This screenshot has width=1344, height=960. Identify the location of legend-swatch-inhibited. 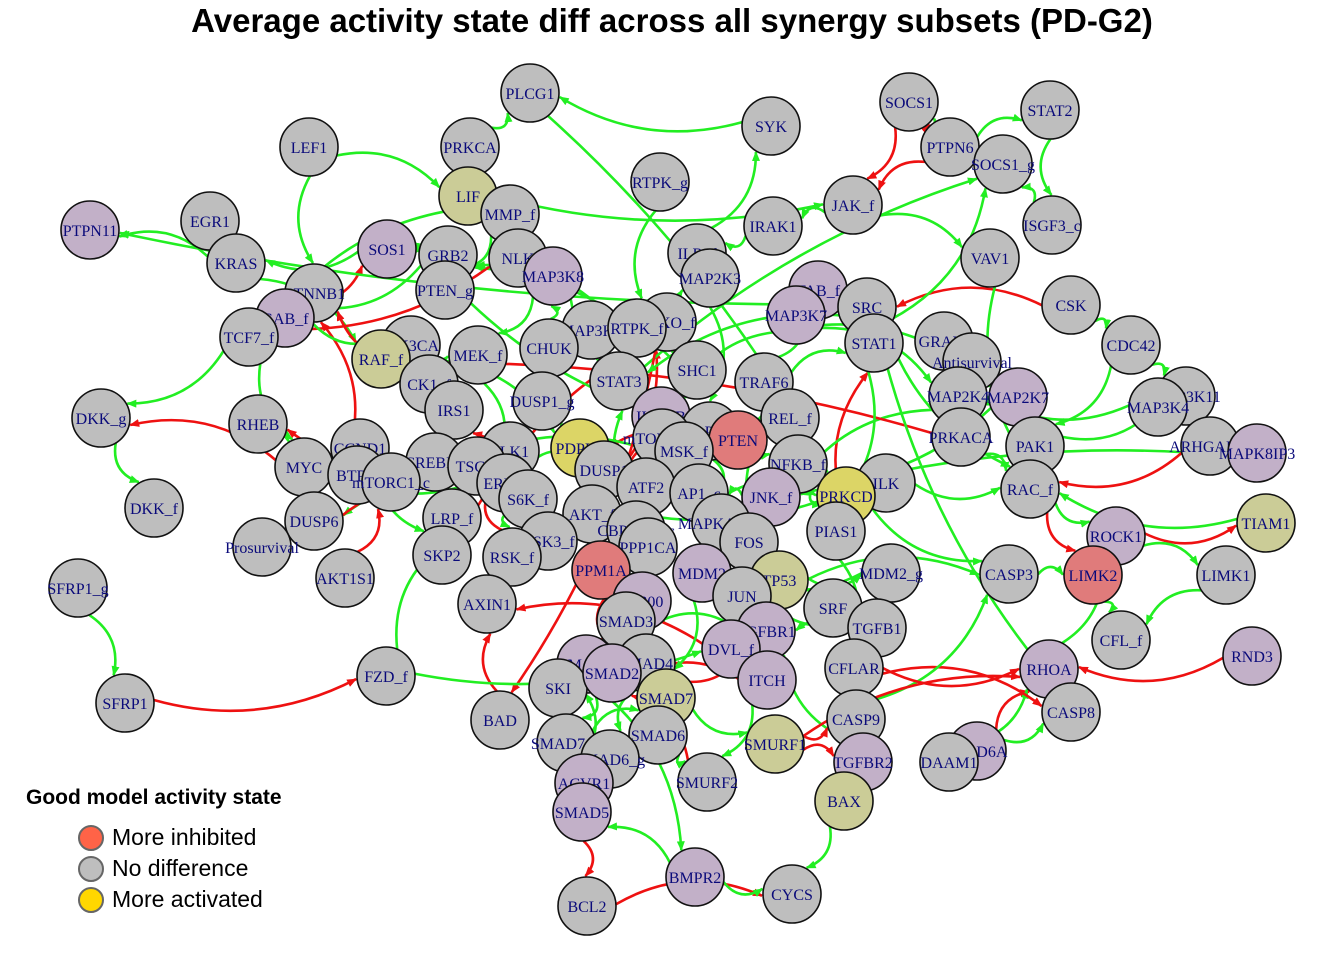
(91, 837).